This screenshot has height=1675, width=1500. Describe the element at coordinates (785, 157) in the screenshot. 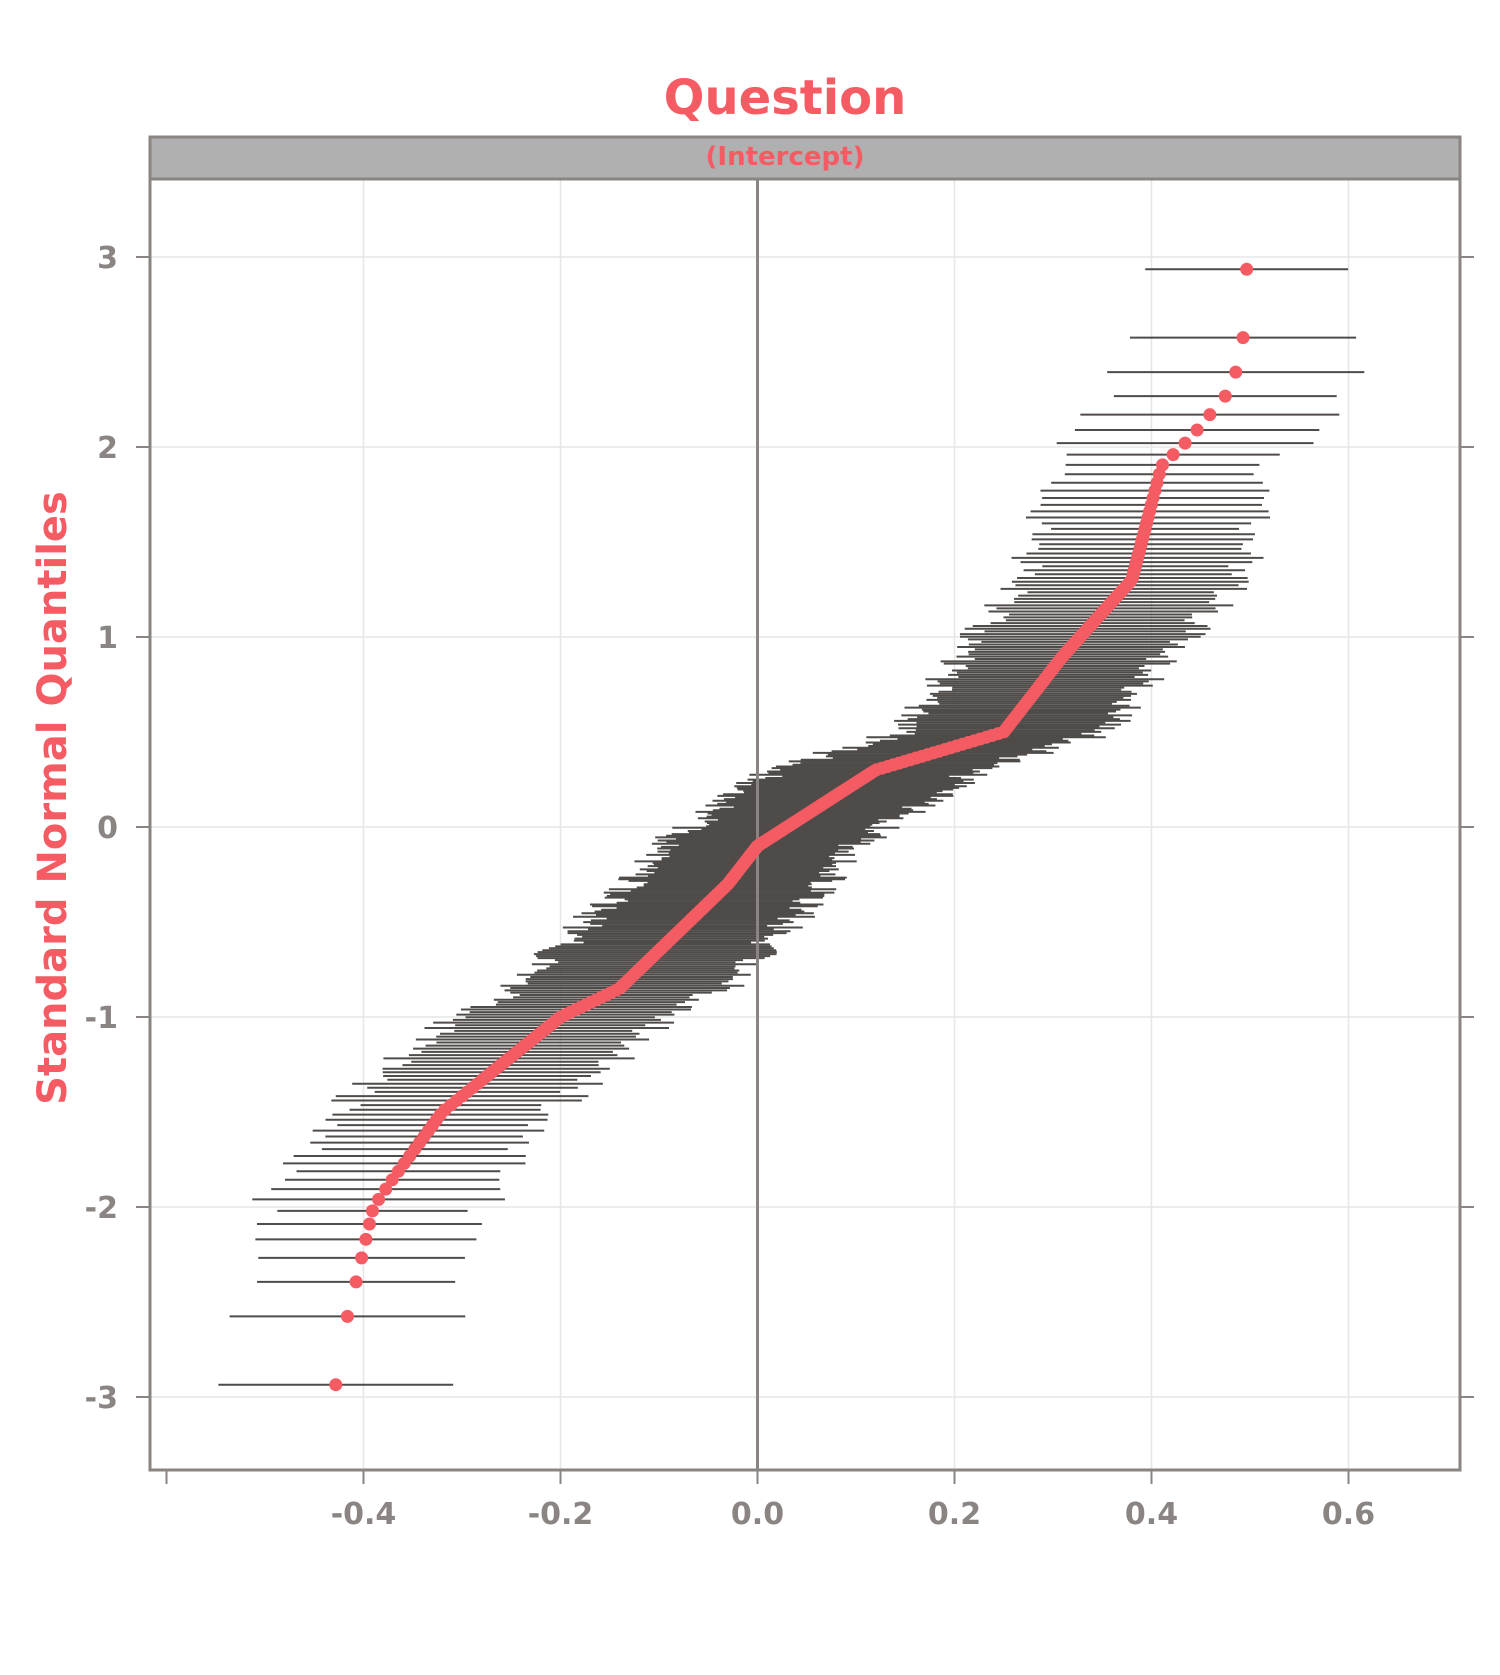

I see `strip-label: (Intercept)` at that location.